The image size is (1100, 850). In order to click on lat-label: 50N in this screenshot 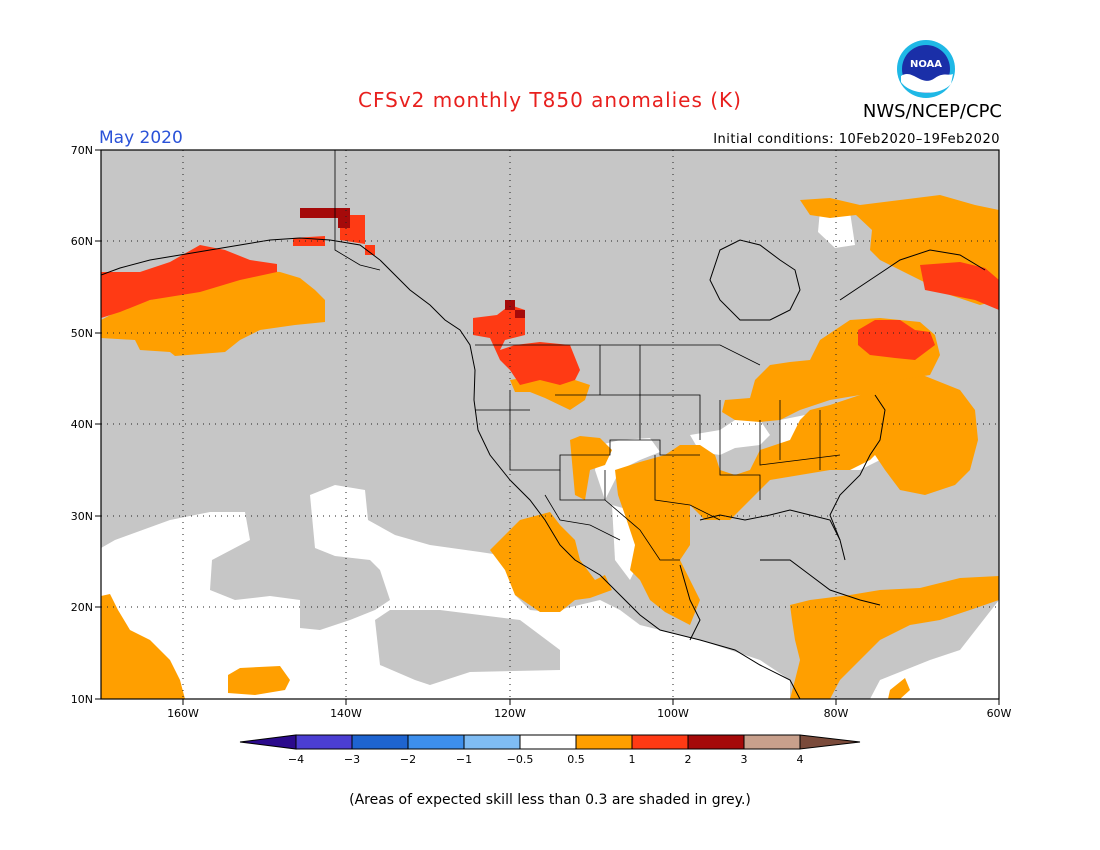, I will do `click(82, 333)`.